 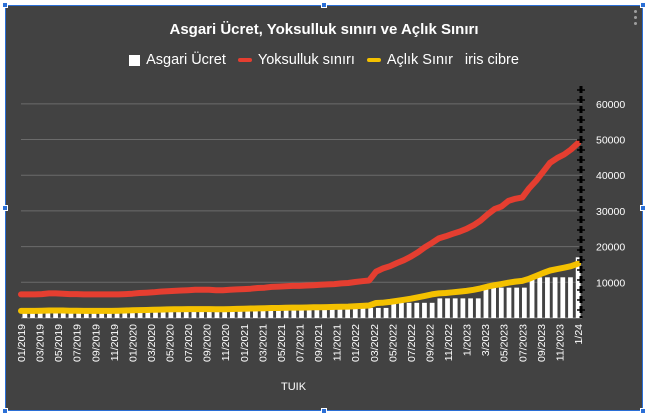 I want to click on x-tick-label-18: 01/2022, so click(x=356, y=343).